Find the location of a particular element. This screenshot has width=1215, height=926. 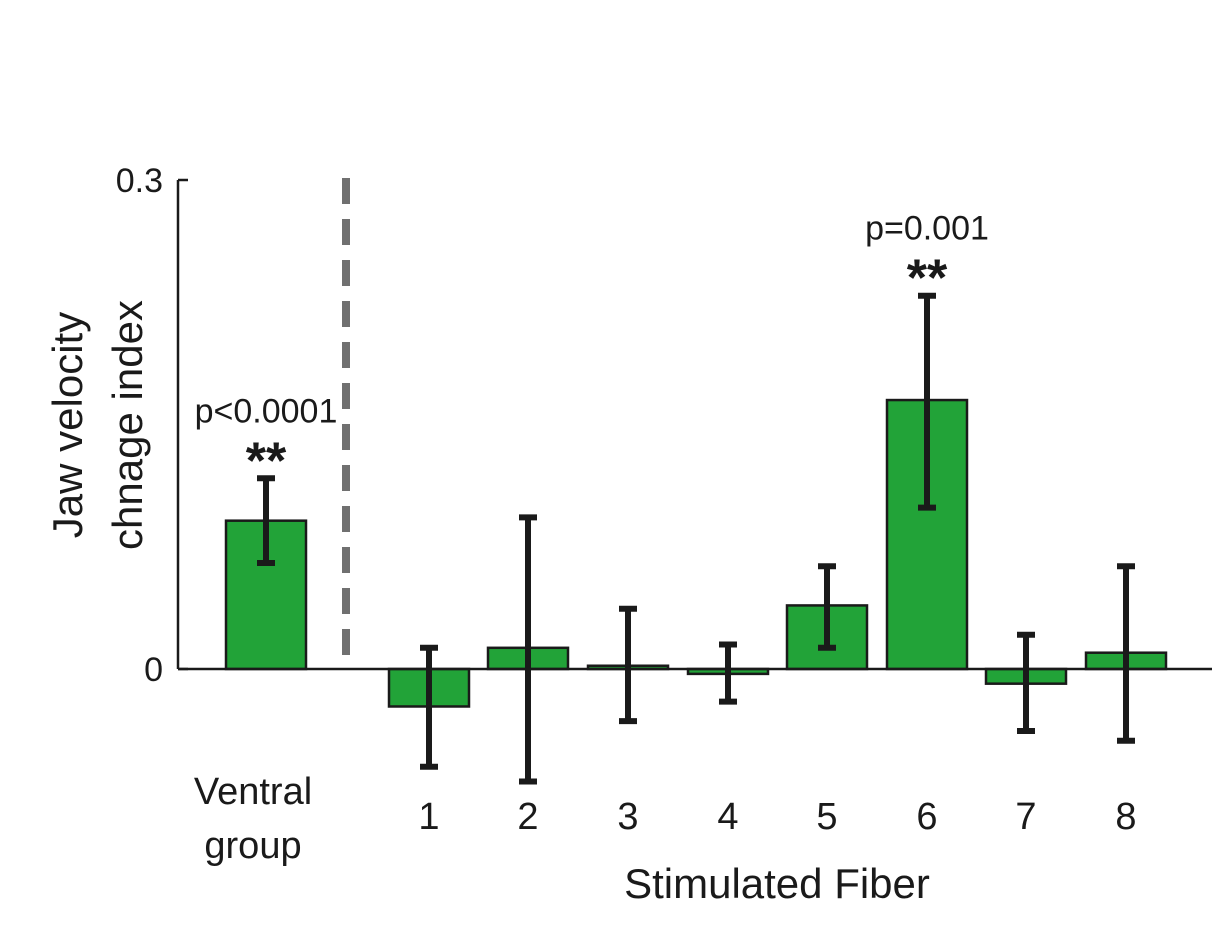

x-label-fiber-1: 1 is located at coordinates (428, 817).